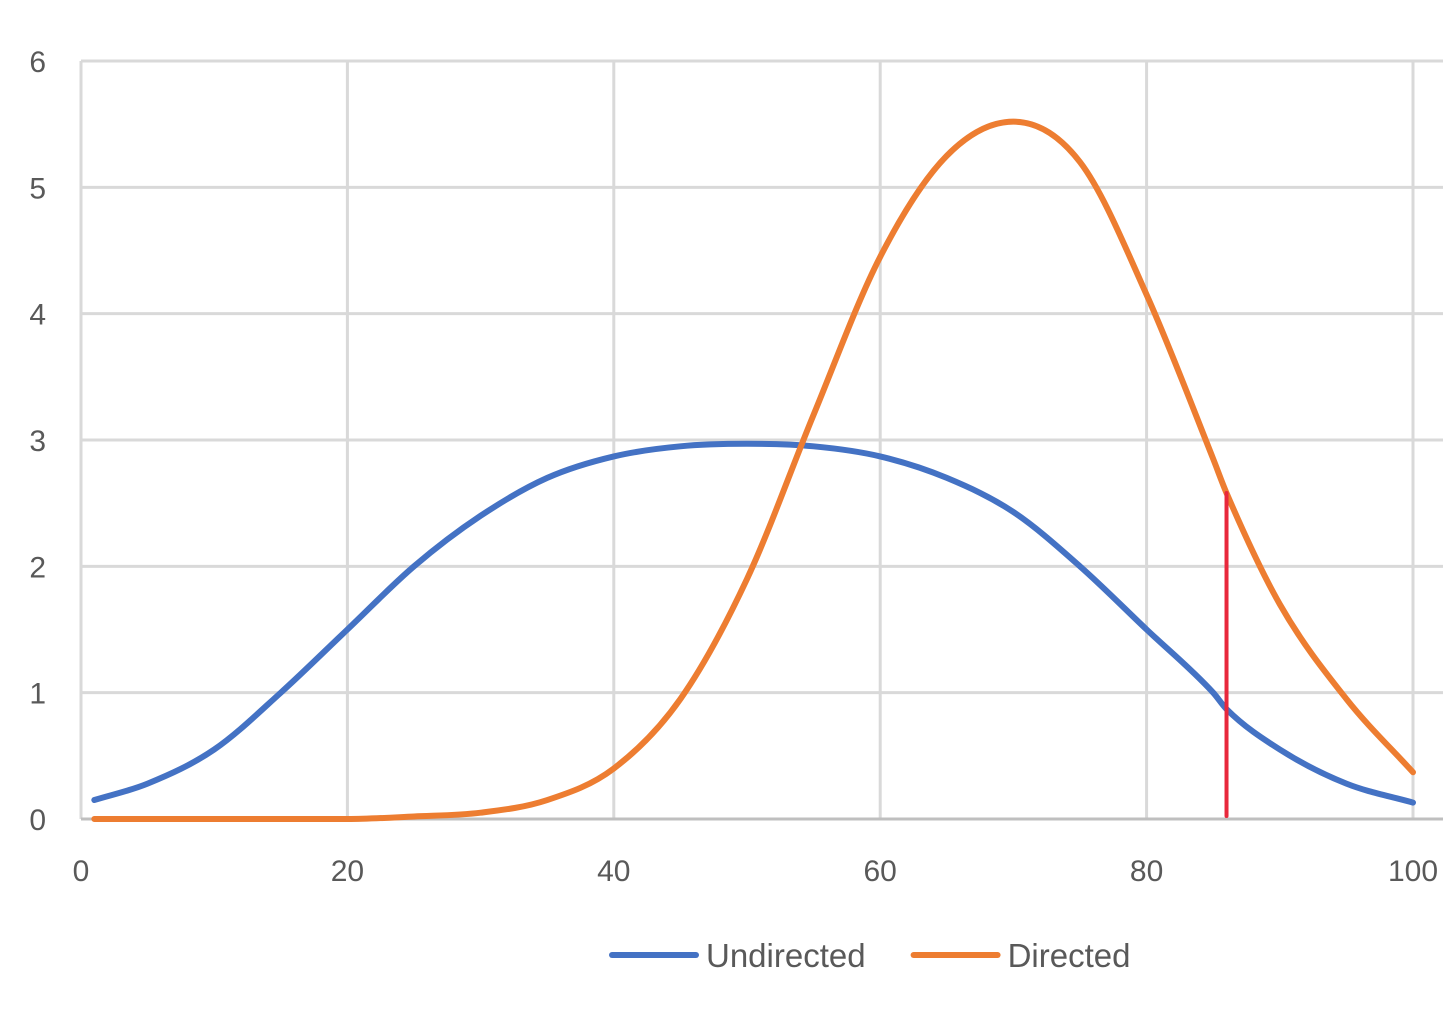  I want to click on x-tick-label: 0, so click(81, 871).